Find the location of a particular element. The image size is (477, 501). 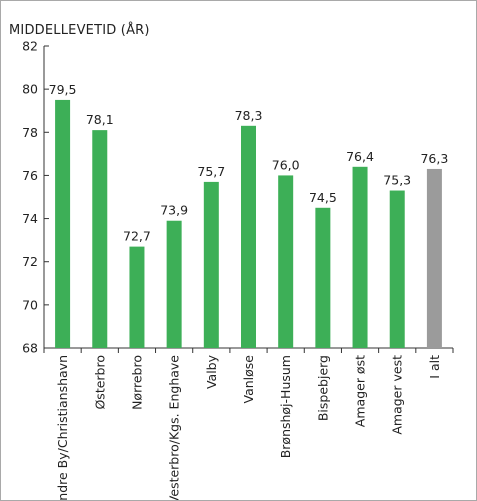

category-label: Østerbro is located at coordinates (99, 382).